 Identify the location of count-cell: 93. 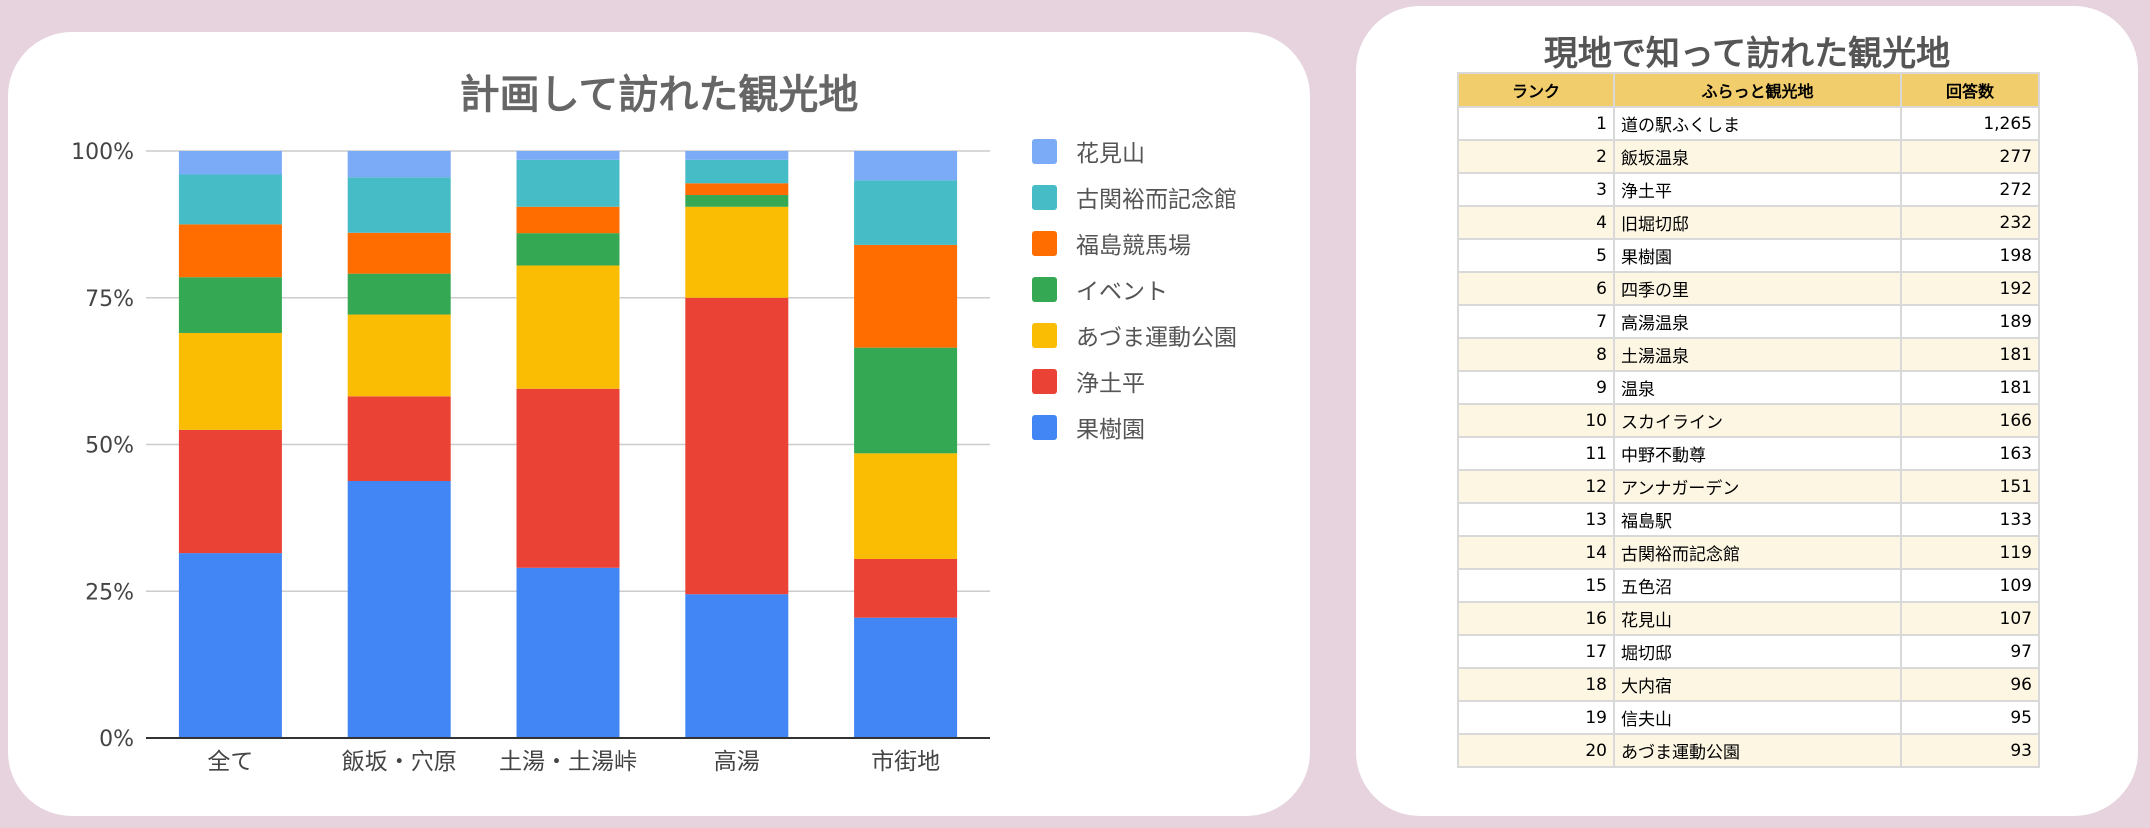
(1970, 750).